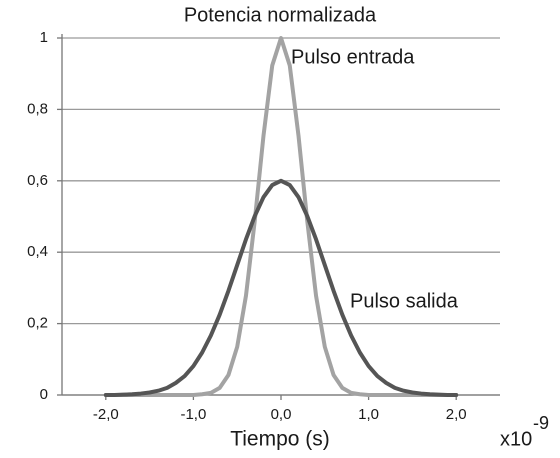 Image resolution: width=560 pixels, height=458 pixels. I want to click on y-tick-label: 0,8, so click(37, 108).